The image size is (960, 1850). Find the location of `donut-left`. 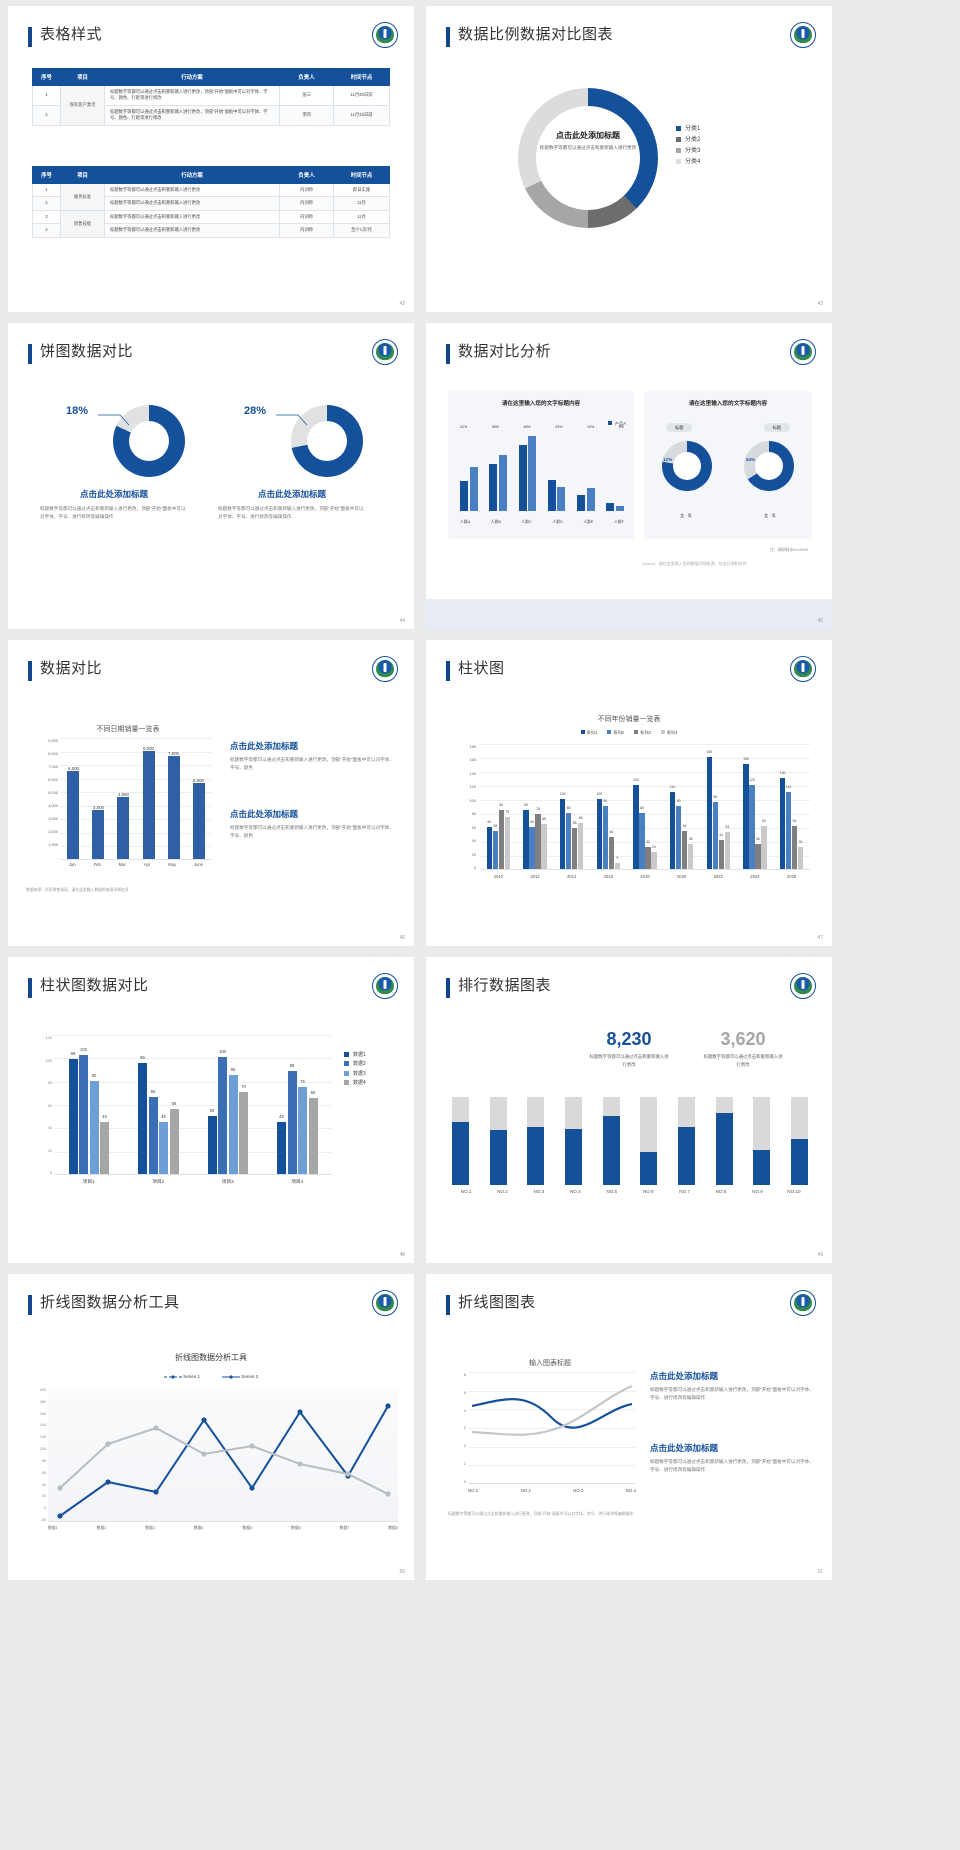

donut-left is located at coordinates (687, 466).